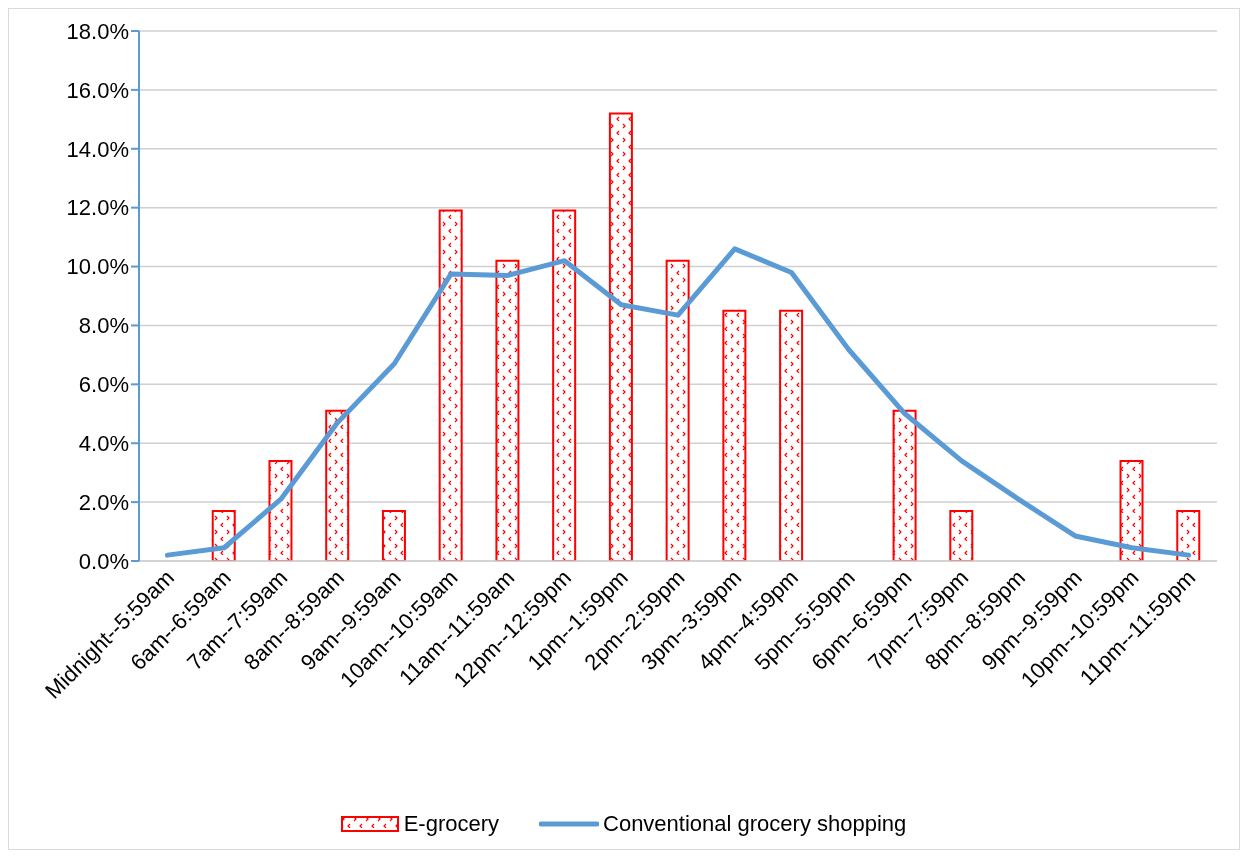 This screenshot has width=1250, height=861. I want to click on y-tick-label: 8.0%, so click(103, 326).